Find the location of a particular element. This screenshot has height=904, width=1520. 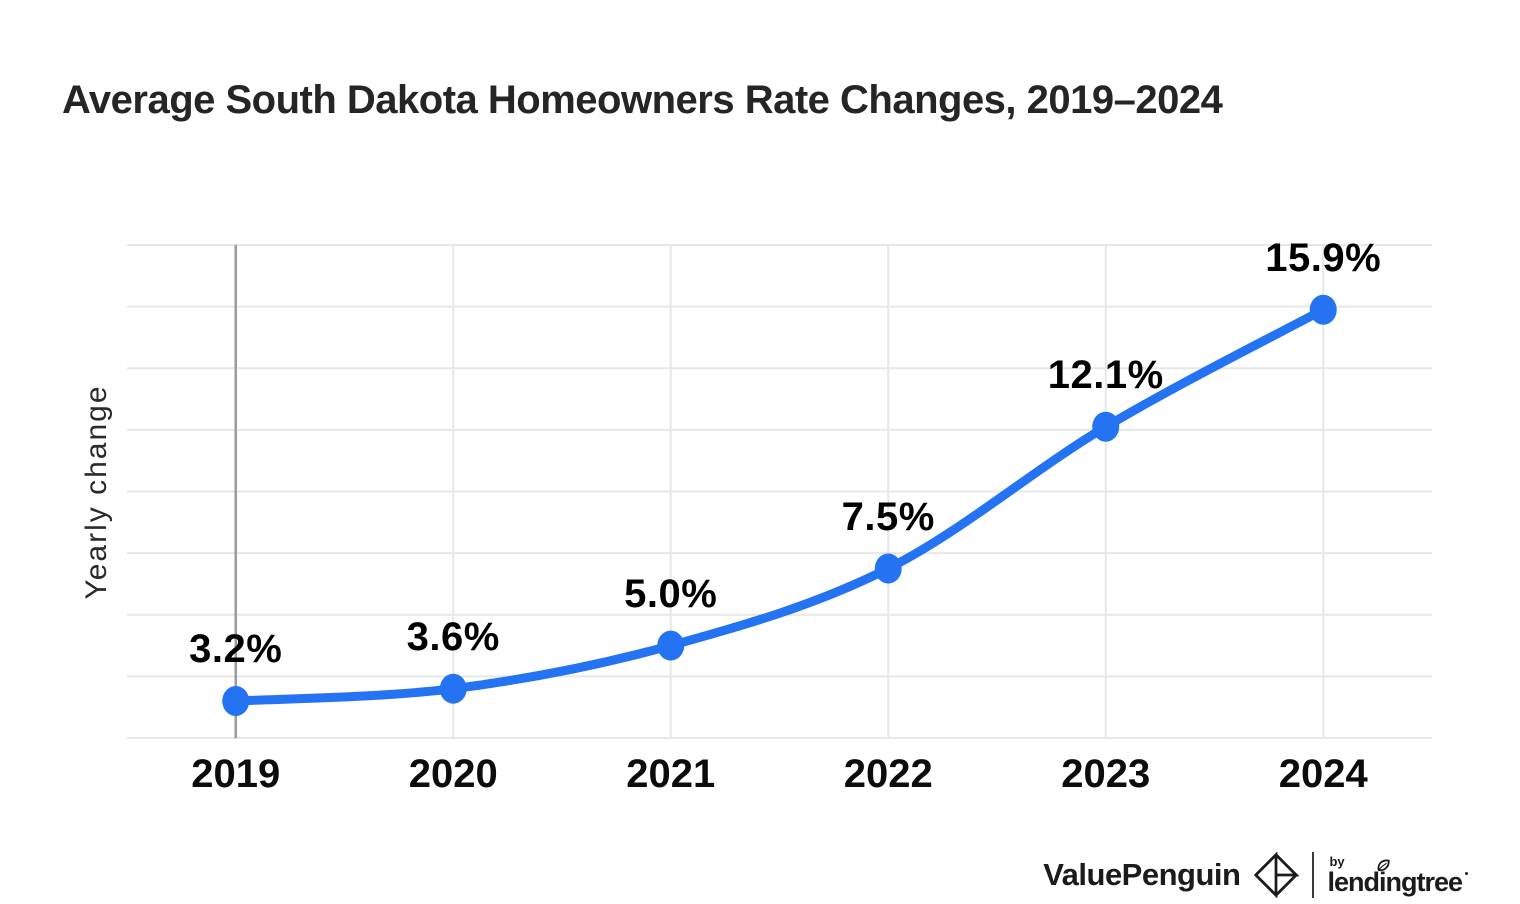

x-axis-label: 2023 is located at coordinates (1106, 774).